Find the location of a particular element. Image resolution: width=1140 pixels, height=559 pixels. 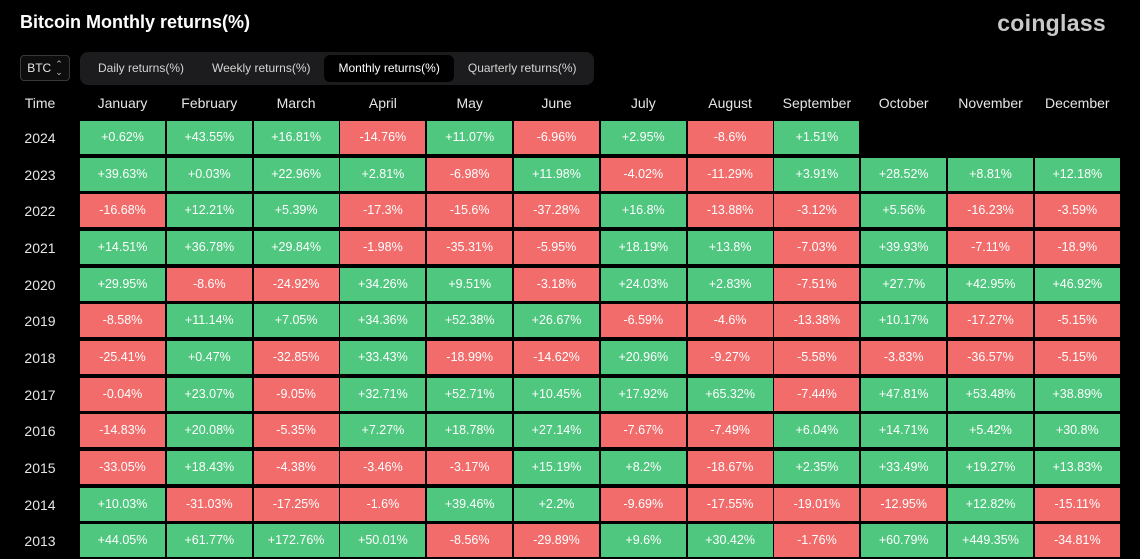

heatmap-cell-2019-october: +10.17% is located at coordinates (904, 321).